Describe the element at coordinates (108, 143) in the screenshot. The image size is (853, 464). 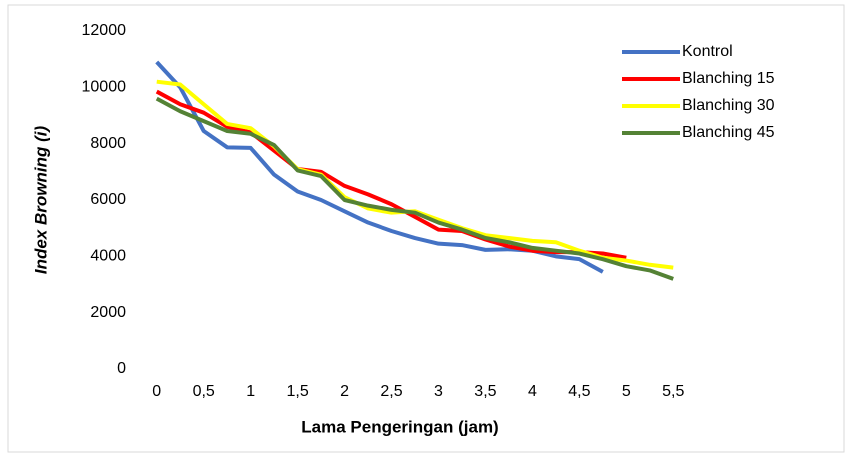
I see `y-tick-label: 8000` at that location.